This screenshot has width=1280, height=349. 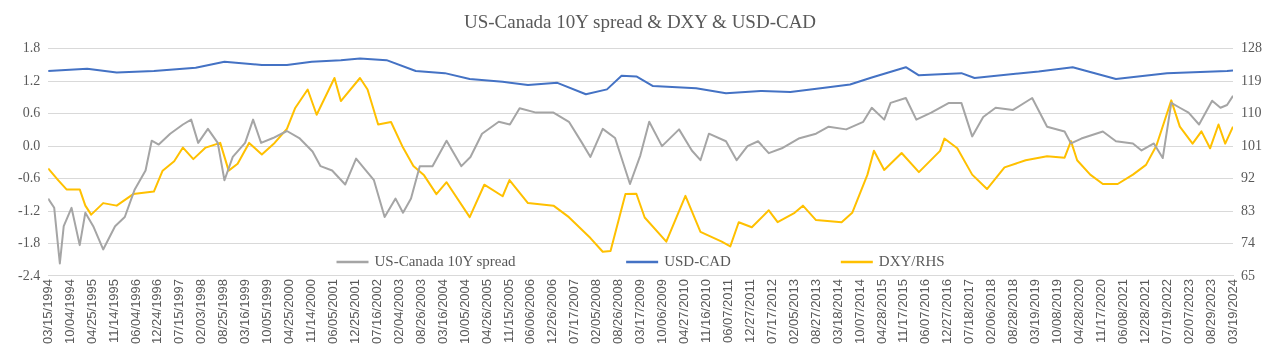 I want to click on y-tick-label: 1.8, so click(x=31, y=48).